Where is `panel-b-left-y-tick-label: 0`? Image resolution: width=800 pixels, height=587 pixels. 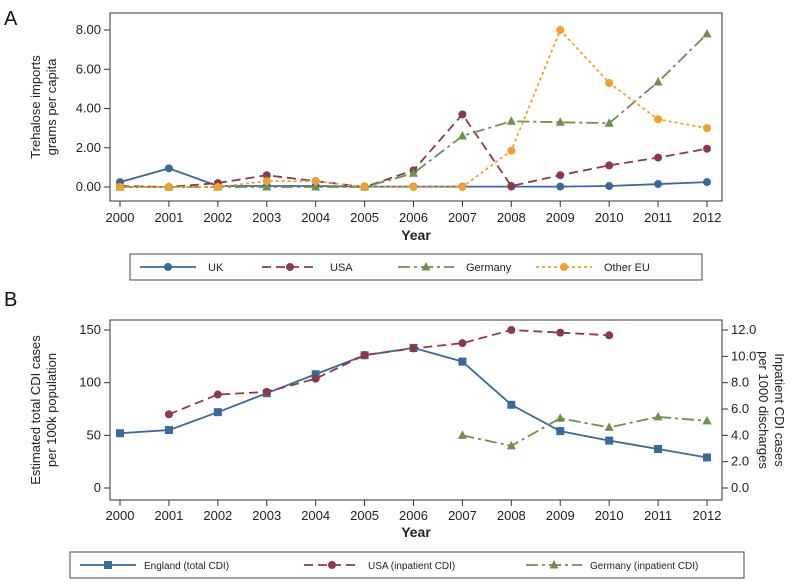
panel-b-left-y-tick-label: 0 is located at coordinates (97, 487).